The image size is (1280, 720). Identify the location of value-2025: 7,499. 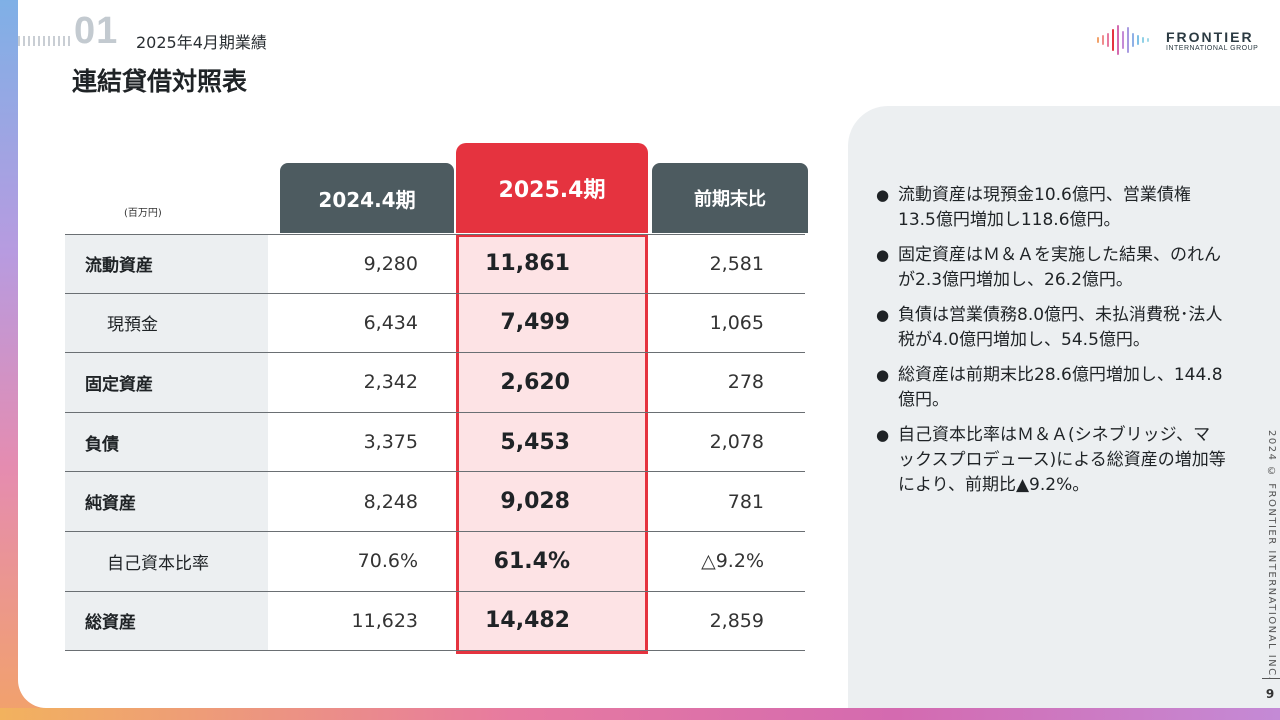
(535, 323).